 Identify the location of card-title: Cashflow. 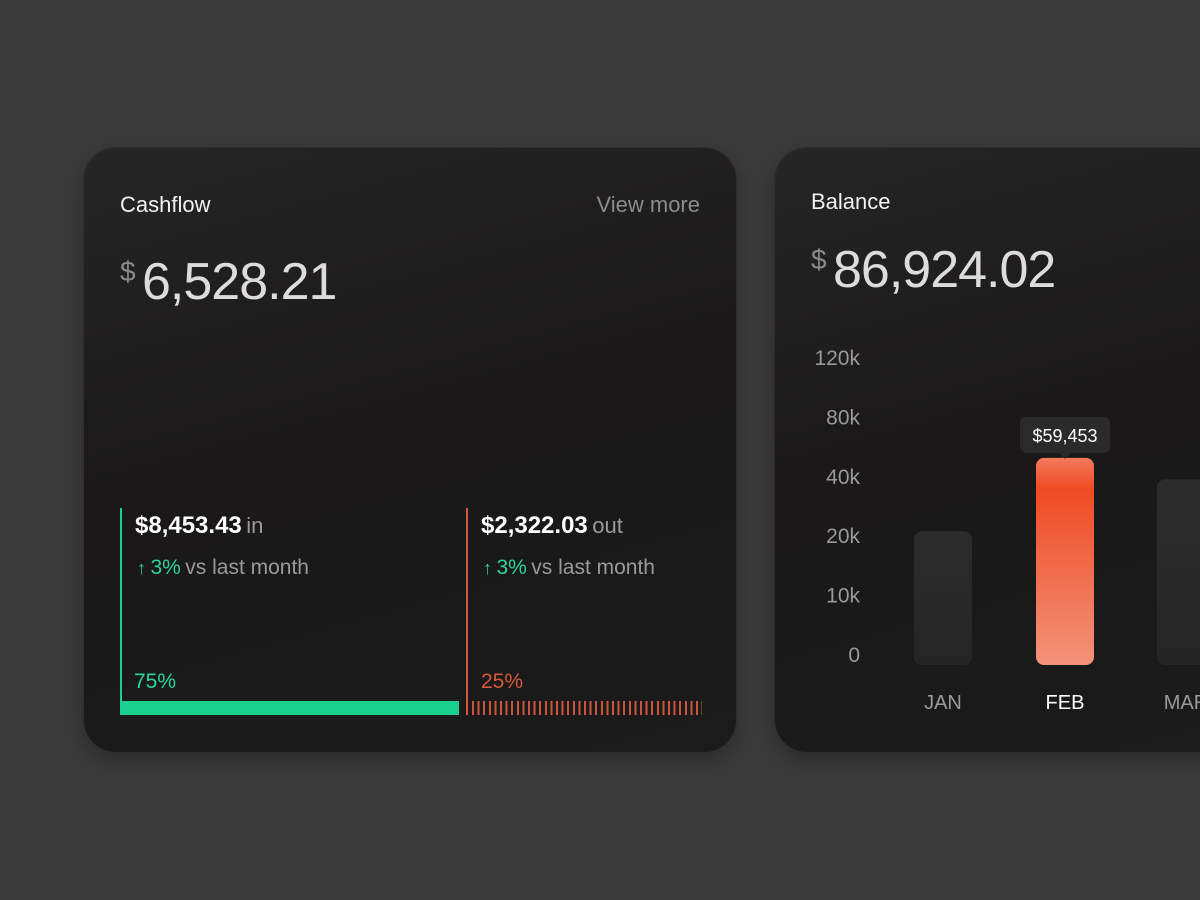
(165, 204).